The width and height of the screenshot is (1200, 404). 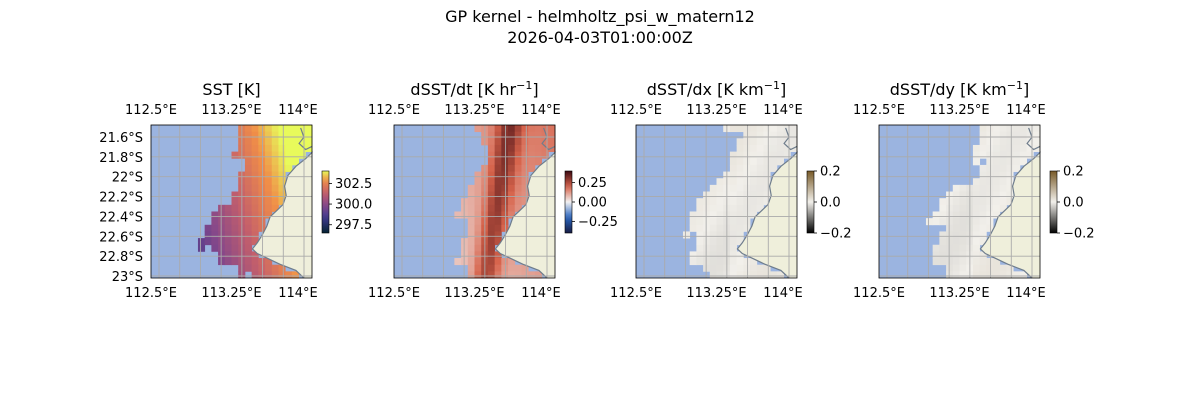 What do you see at coordinates (474, 110) in the screenshot?
I see `x-tick-label-top: 113.25°E` at bounding box center [474, 110].